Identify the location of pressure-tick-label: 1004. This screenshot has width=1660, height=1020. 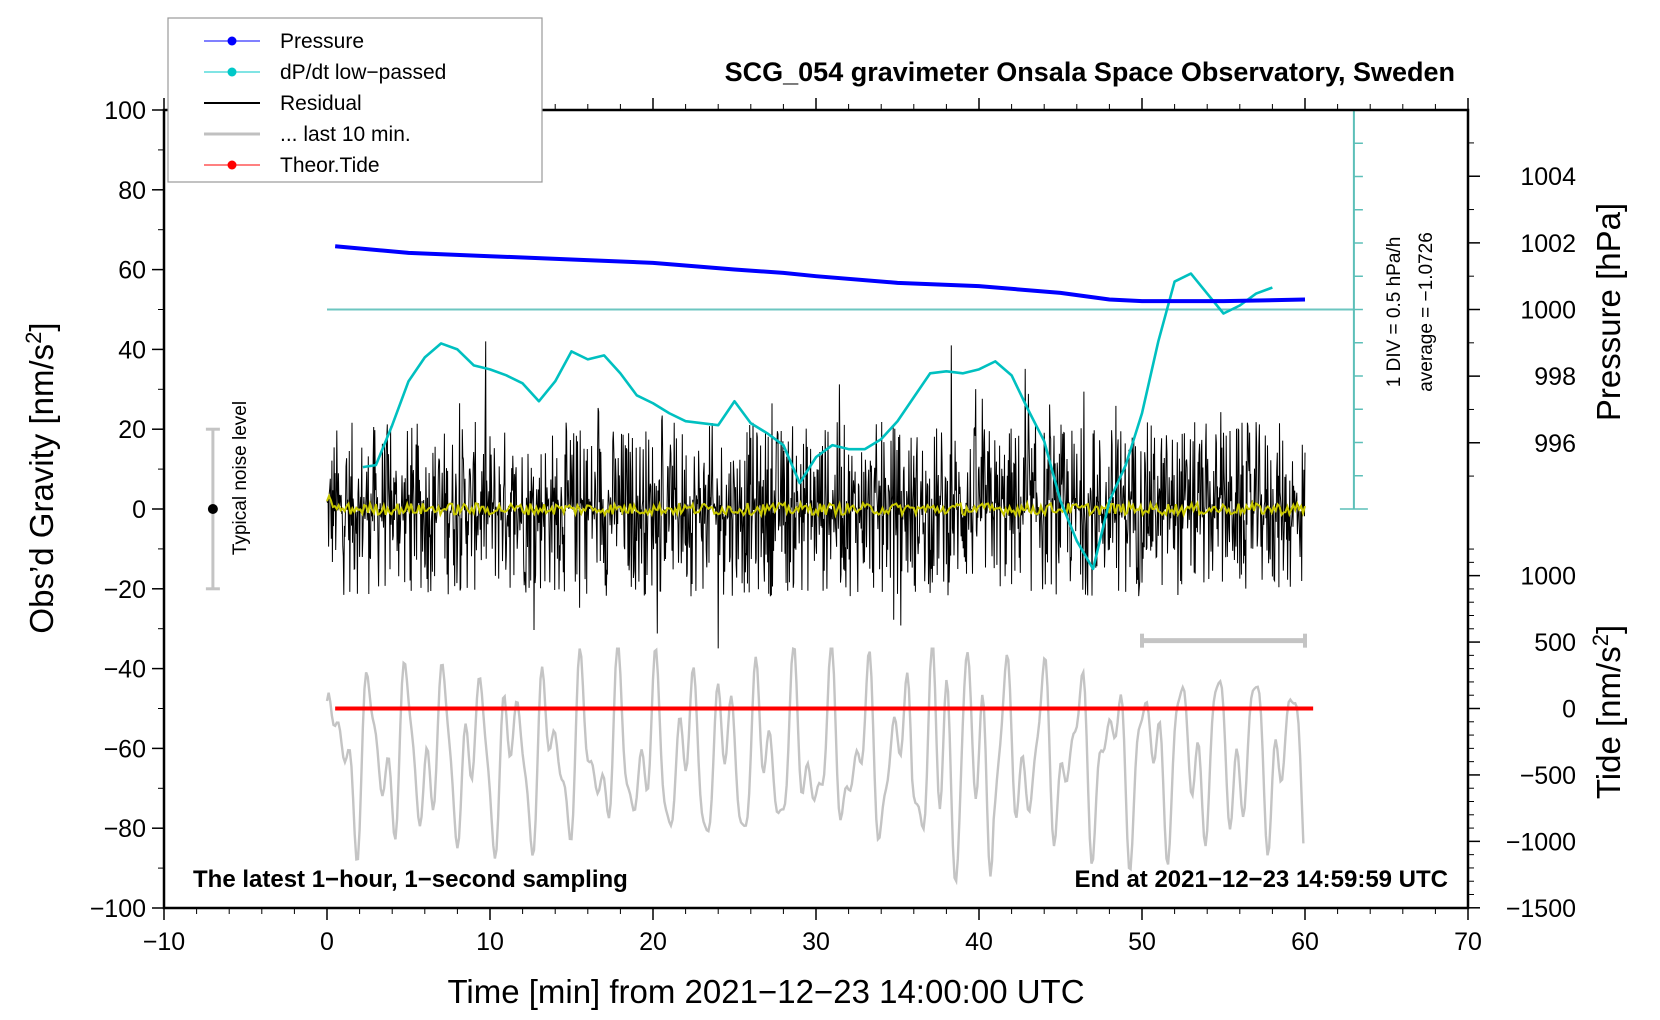
(1548, 177).